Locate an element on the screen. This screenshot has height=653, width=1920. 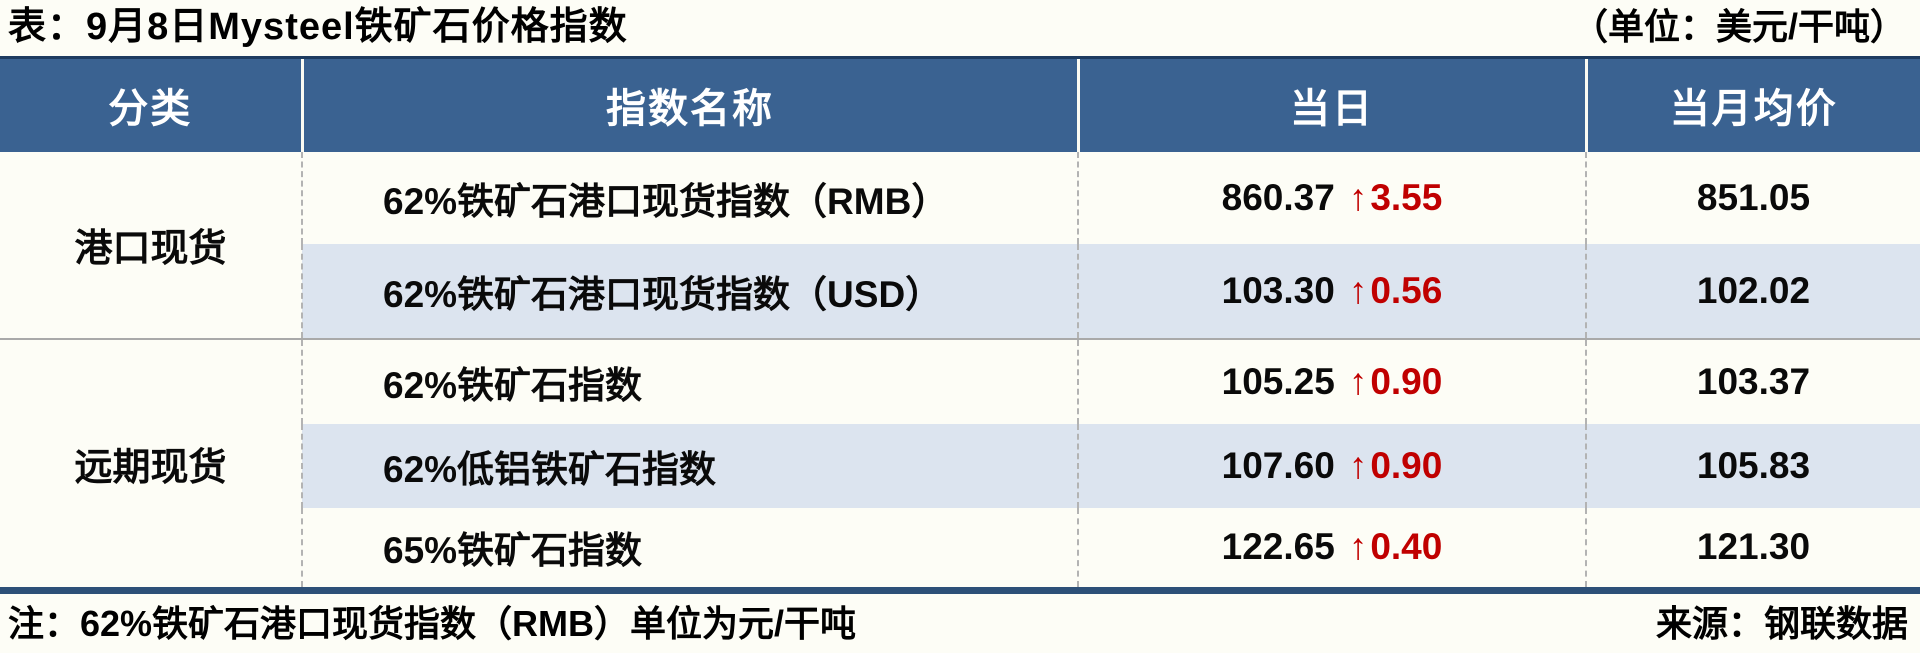
daily-value: 105.25 is located at coordinates (1278, 381).